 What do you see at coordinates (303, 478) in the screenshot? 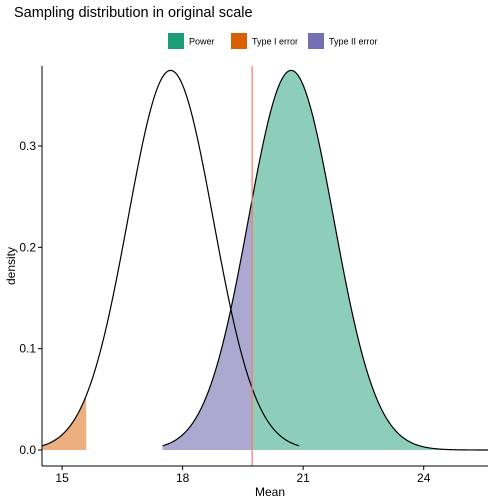
I see `x-tick-label: 21` at bounding box center [303, 478].